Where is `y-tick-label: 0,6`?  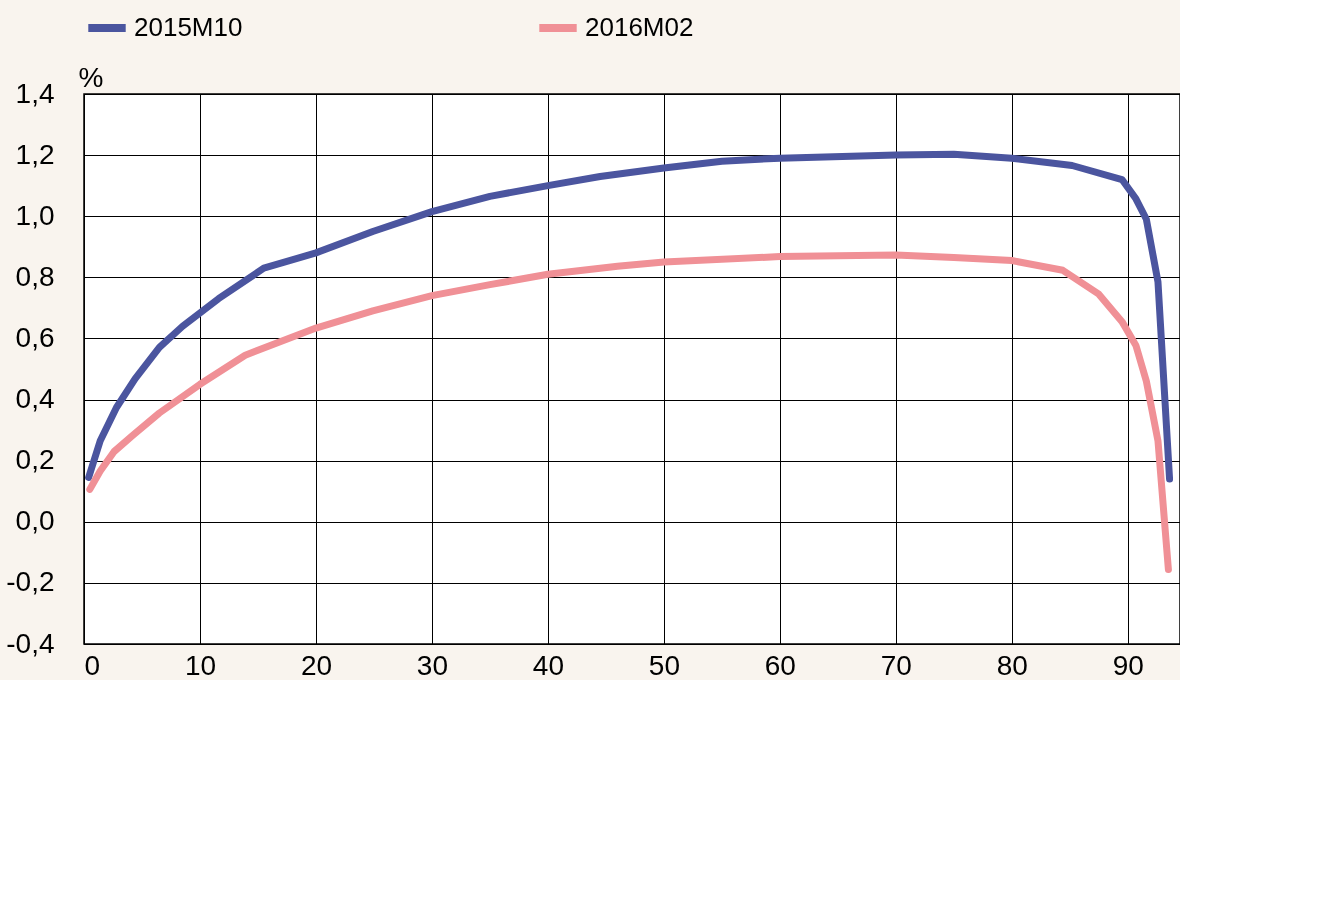 y-tick-label: 0,6 is located at coordinates (35, 337).